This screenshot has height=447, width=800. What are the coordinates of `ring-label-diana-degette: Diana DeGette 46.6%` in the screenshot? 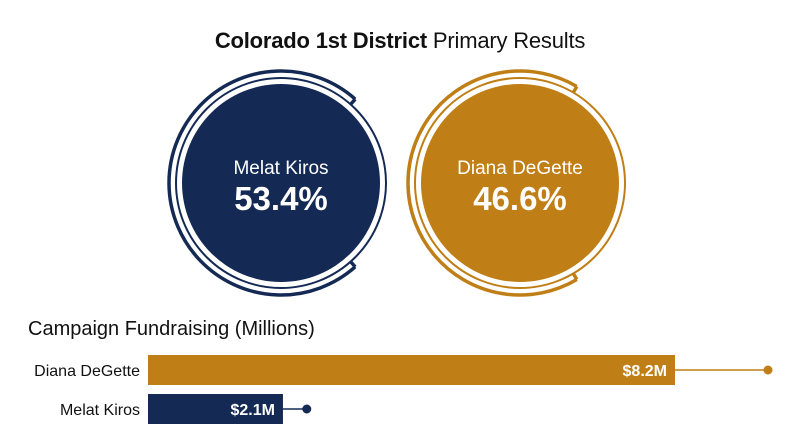 It's located at (520, 188).